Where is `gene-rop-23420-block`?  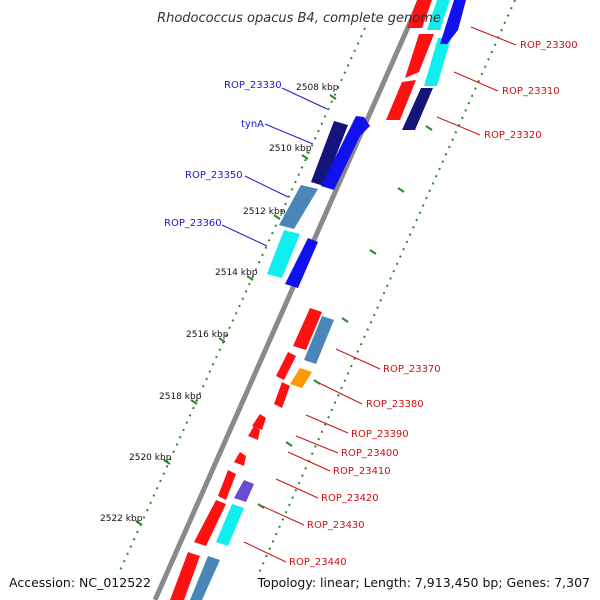 gene-rop-23420-block is located at coordinates (244, 491).